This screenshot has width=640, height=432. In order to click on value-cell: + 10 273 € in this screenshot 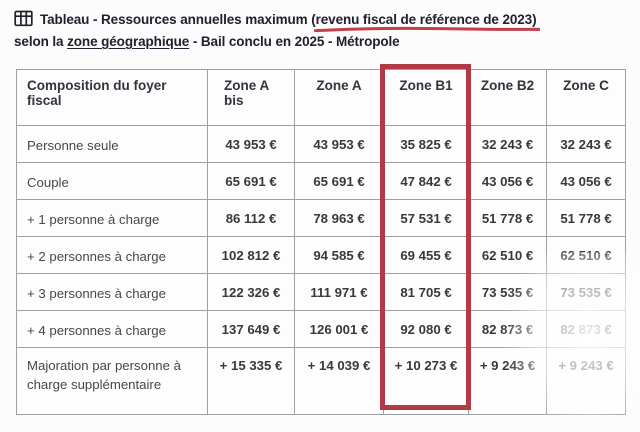, I will do `click(426, 381)`.